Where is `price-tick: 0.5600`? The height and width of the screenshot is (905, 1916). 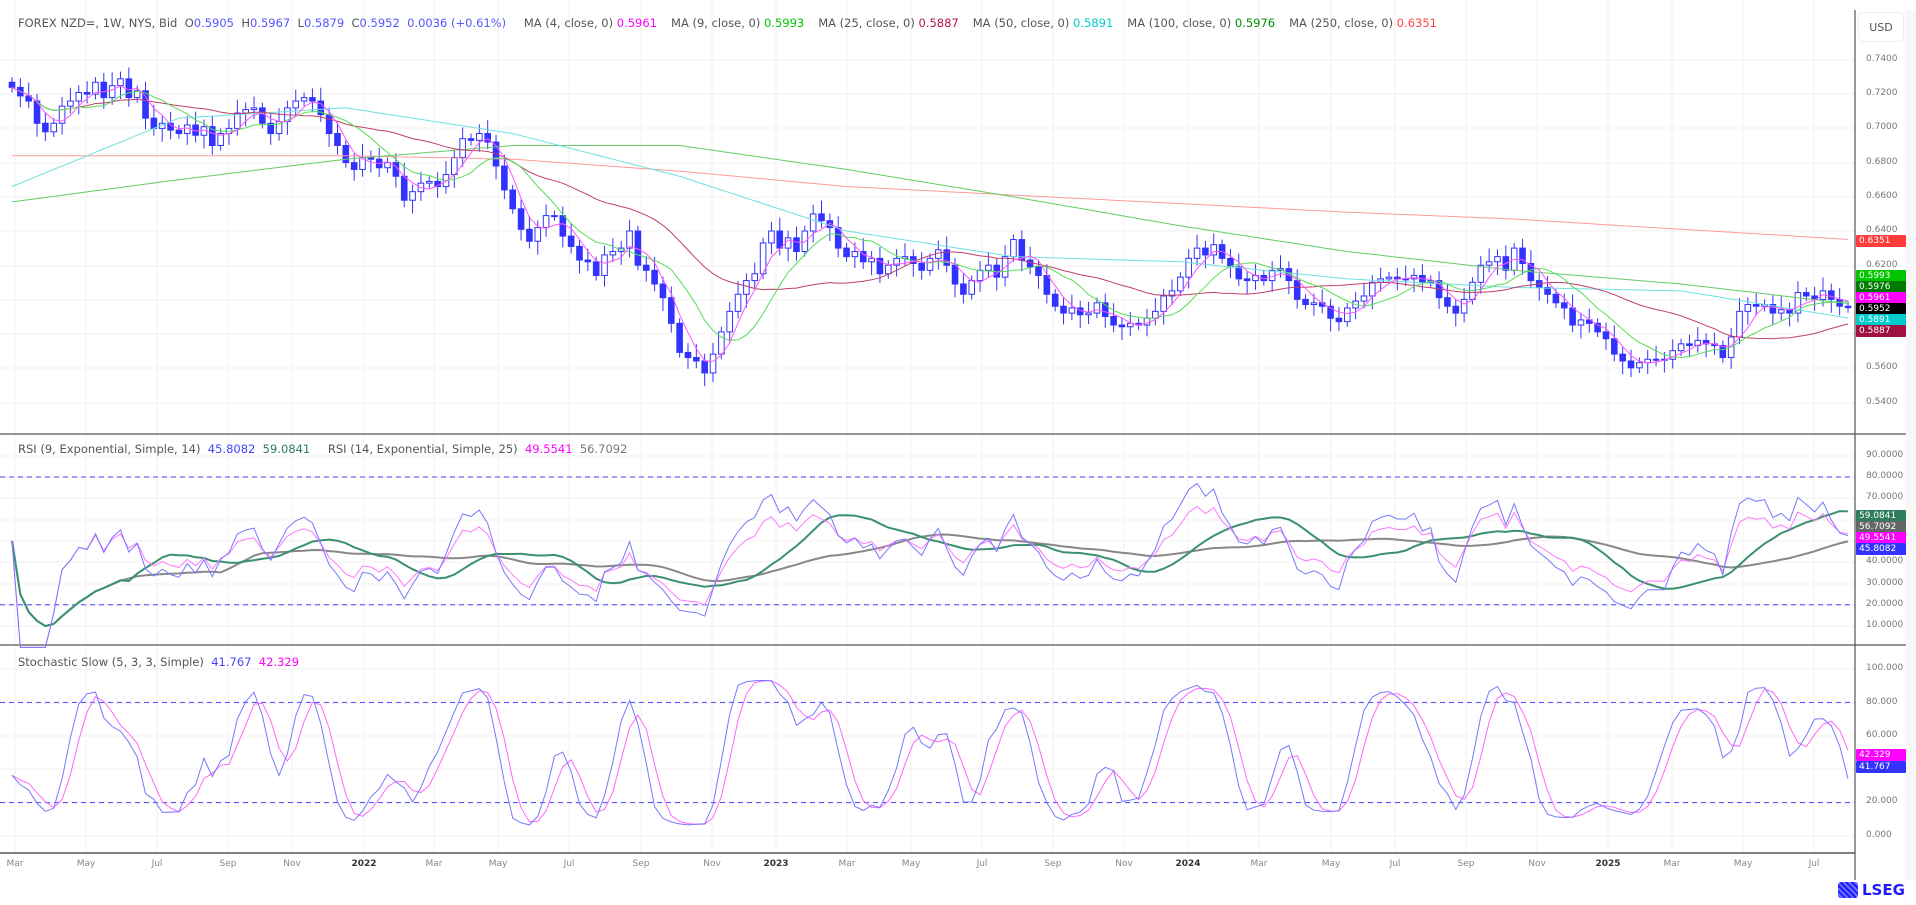 price-tick: 0.5600 is located at coordinates (1882, 367).